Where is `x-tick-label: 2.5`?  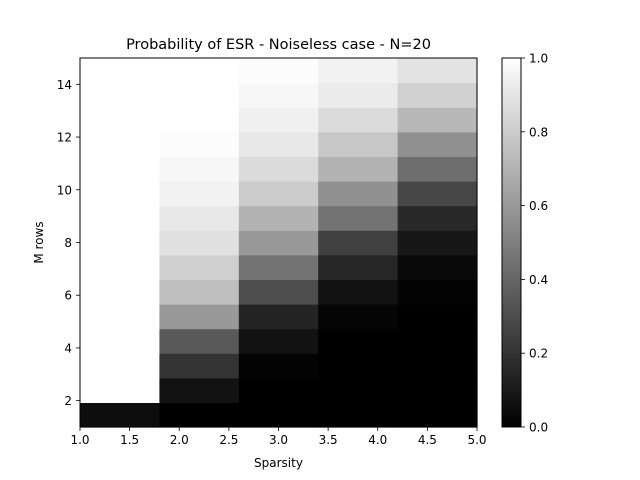 x-tick-label: 2.5 is located at coordinates (228, 440).